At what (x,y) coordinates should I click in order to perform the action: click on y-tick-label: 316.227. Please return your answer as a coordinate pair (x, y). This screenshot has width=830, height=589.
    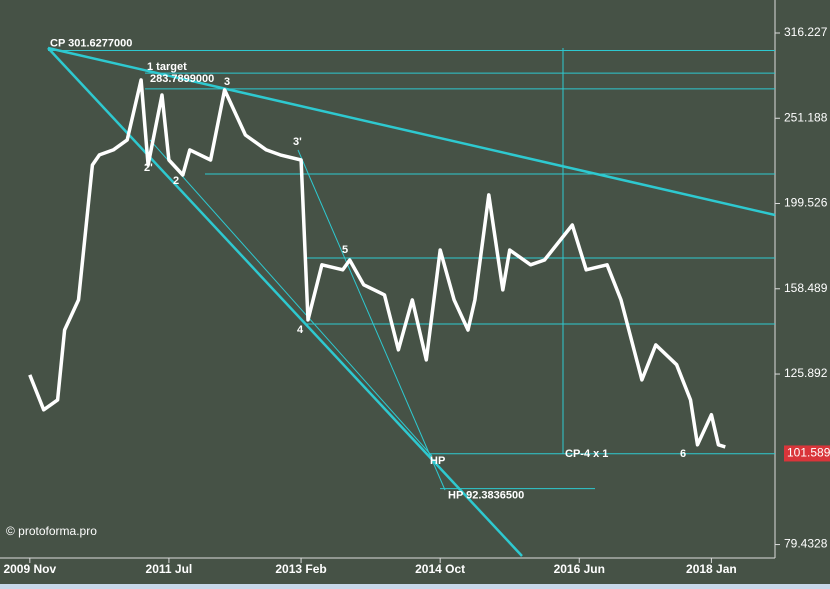
    Looking at the image, I should click on (806, 32).